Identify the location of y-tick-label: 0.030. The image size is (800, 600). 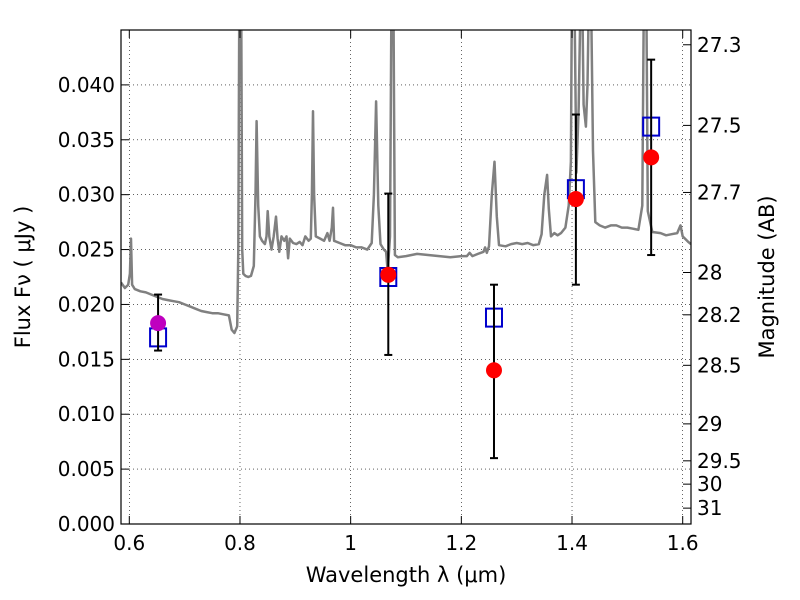
(86, 195).